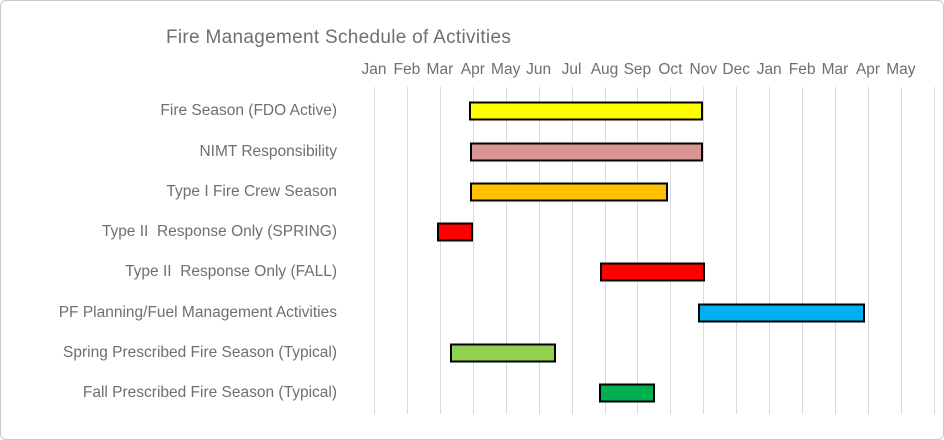  What do you see at coordinates (209, 393) in the screenshot?
I see `row-label: Fall Prescribed Fire Season (Typical)` at bounding box center [209, 393].